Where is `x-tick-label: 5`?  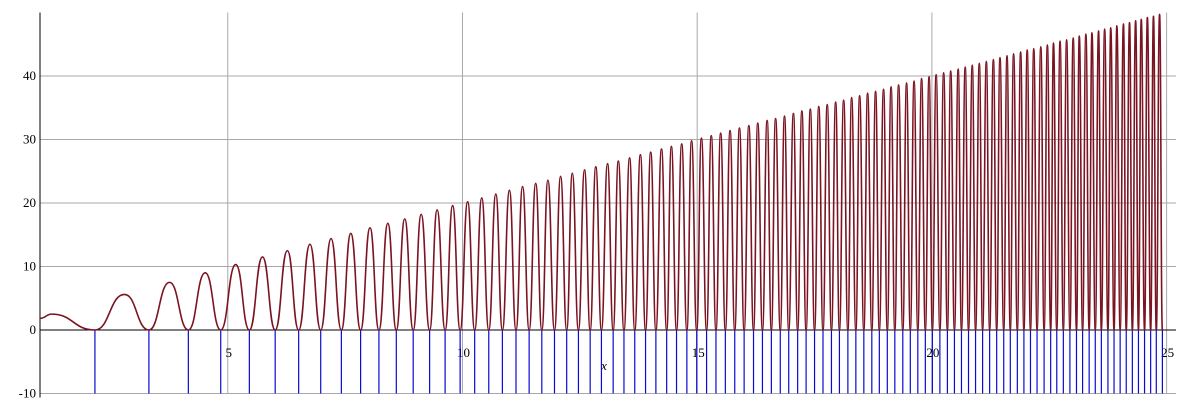 x-tick-label: 5 is located at coordinates (229, 352).